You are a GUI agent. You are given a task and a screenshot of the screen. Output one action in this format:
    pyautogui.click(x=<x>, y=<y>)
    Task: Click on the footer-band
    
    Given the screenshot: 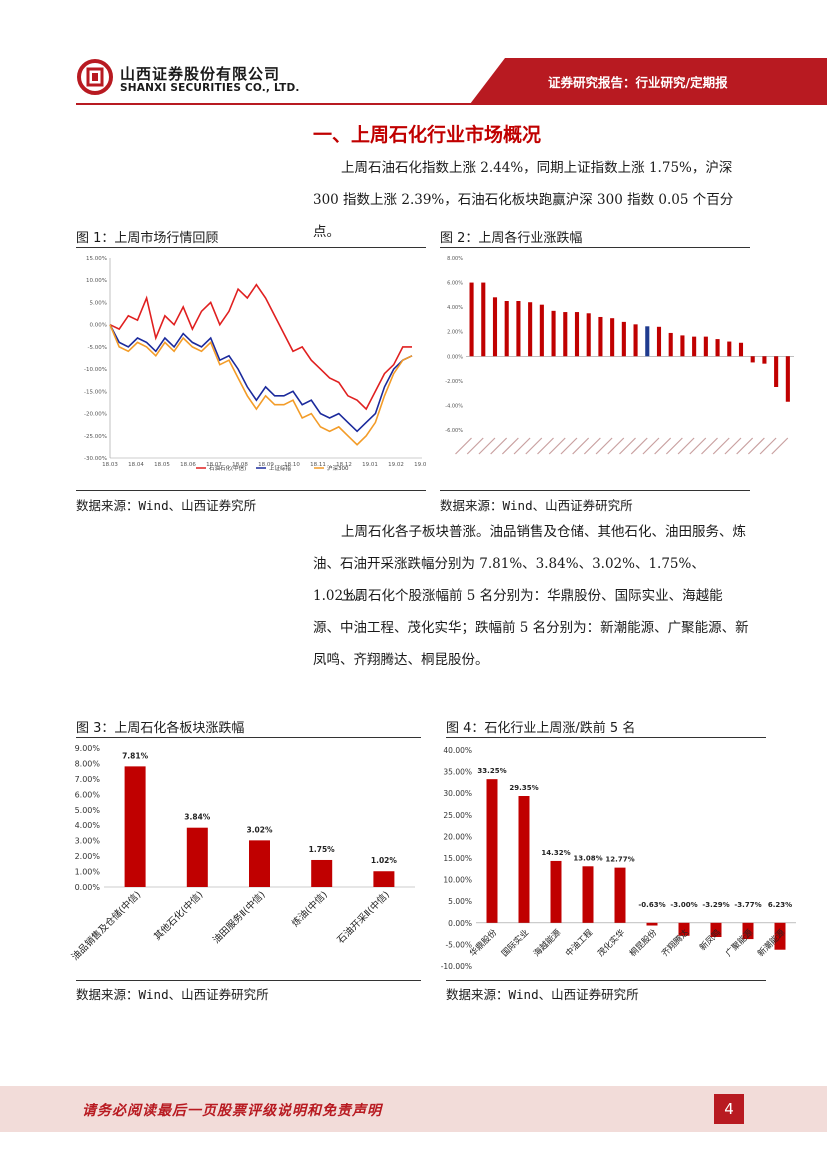 What is the action you would take?
    pyautogui.click(x=413, y=1109)
    